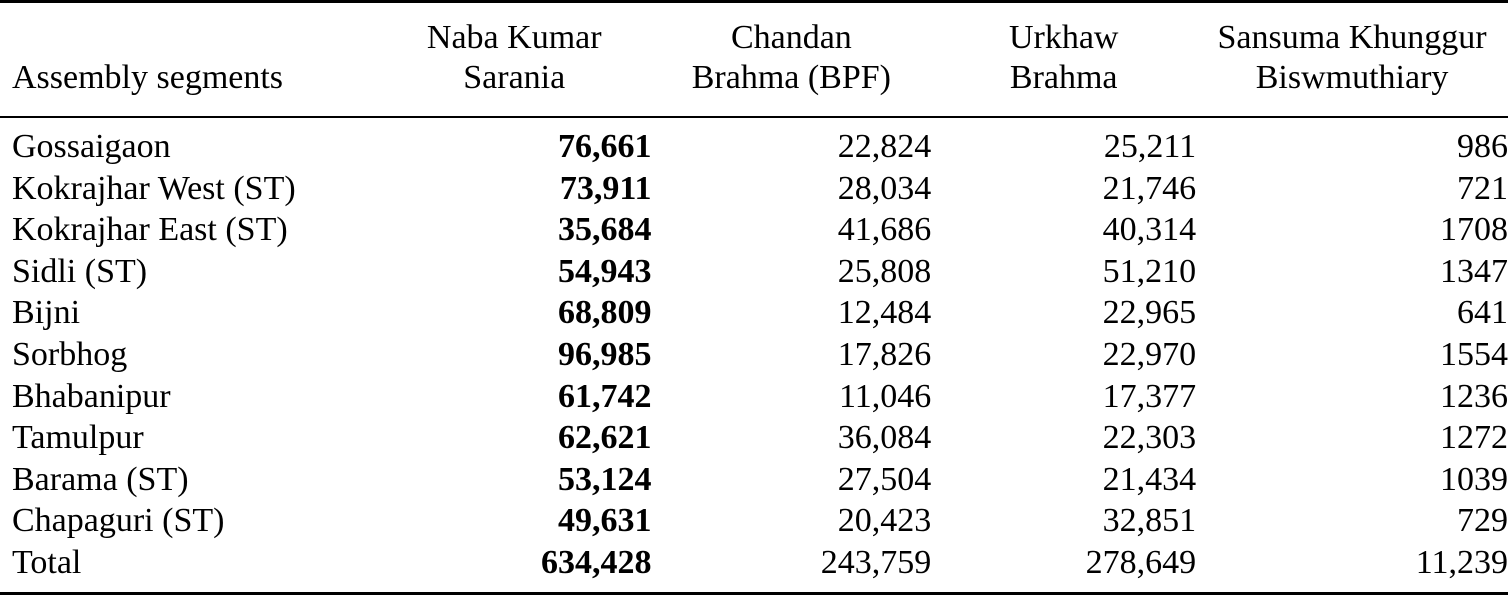 The height and width of the screenshot is (611, 1508). What do you see at coordinates (604, 396) in the screenshot?
I see `sarania-votes-cell: 61,742` at bounding box center [604, 396].